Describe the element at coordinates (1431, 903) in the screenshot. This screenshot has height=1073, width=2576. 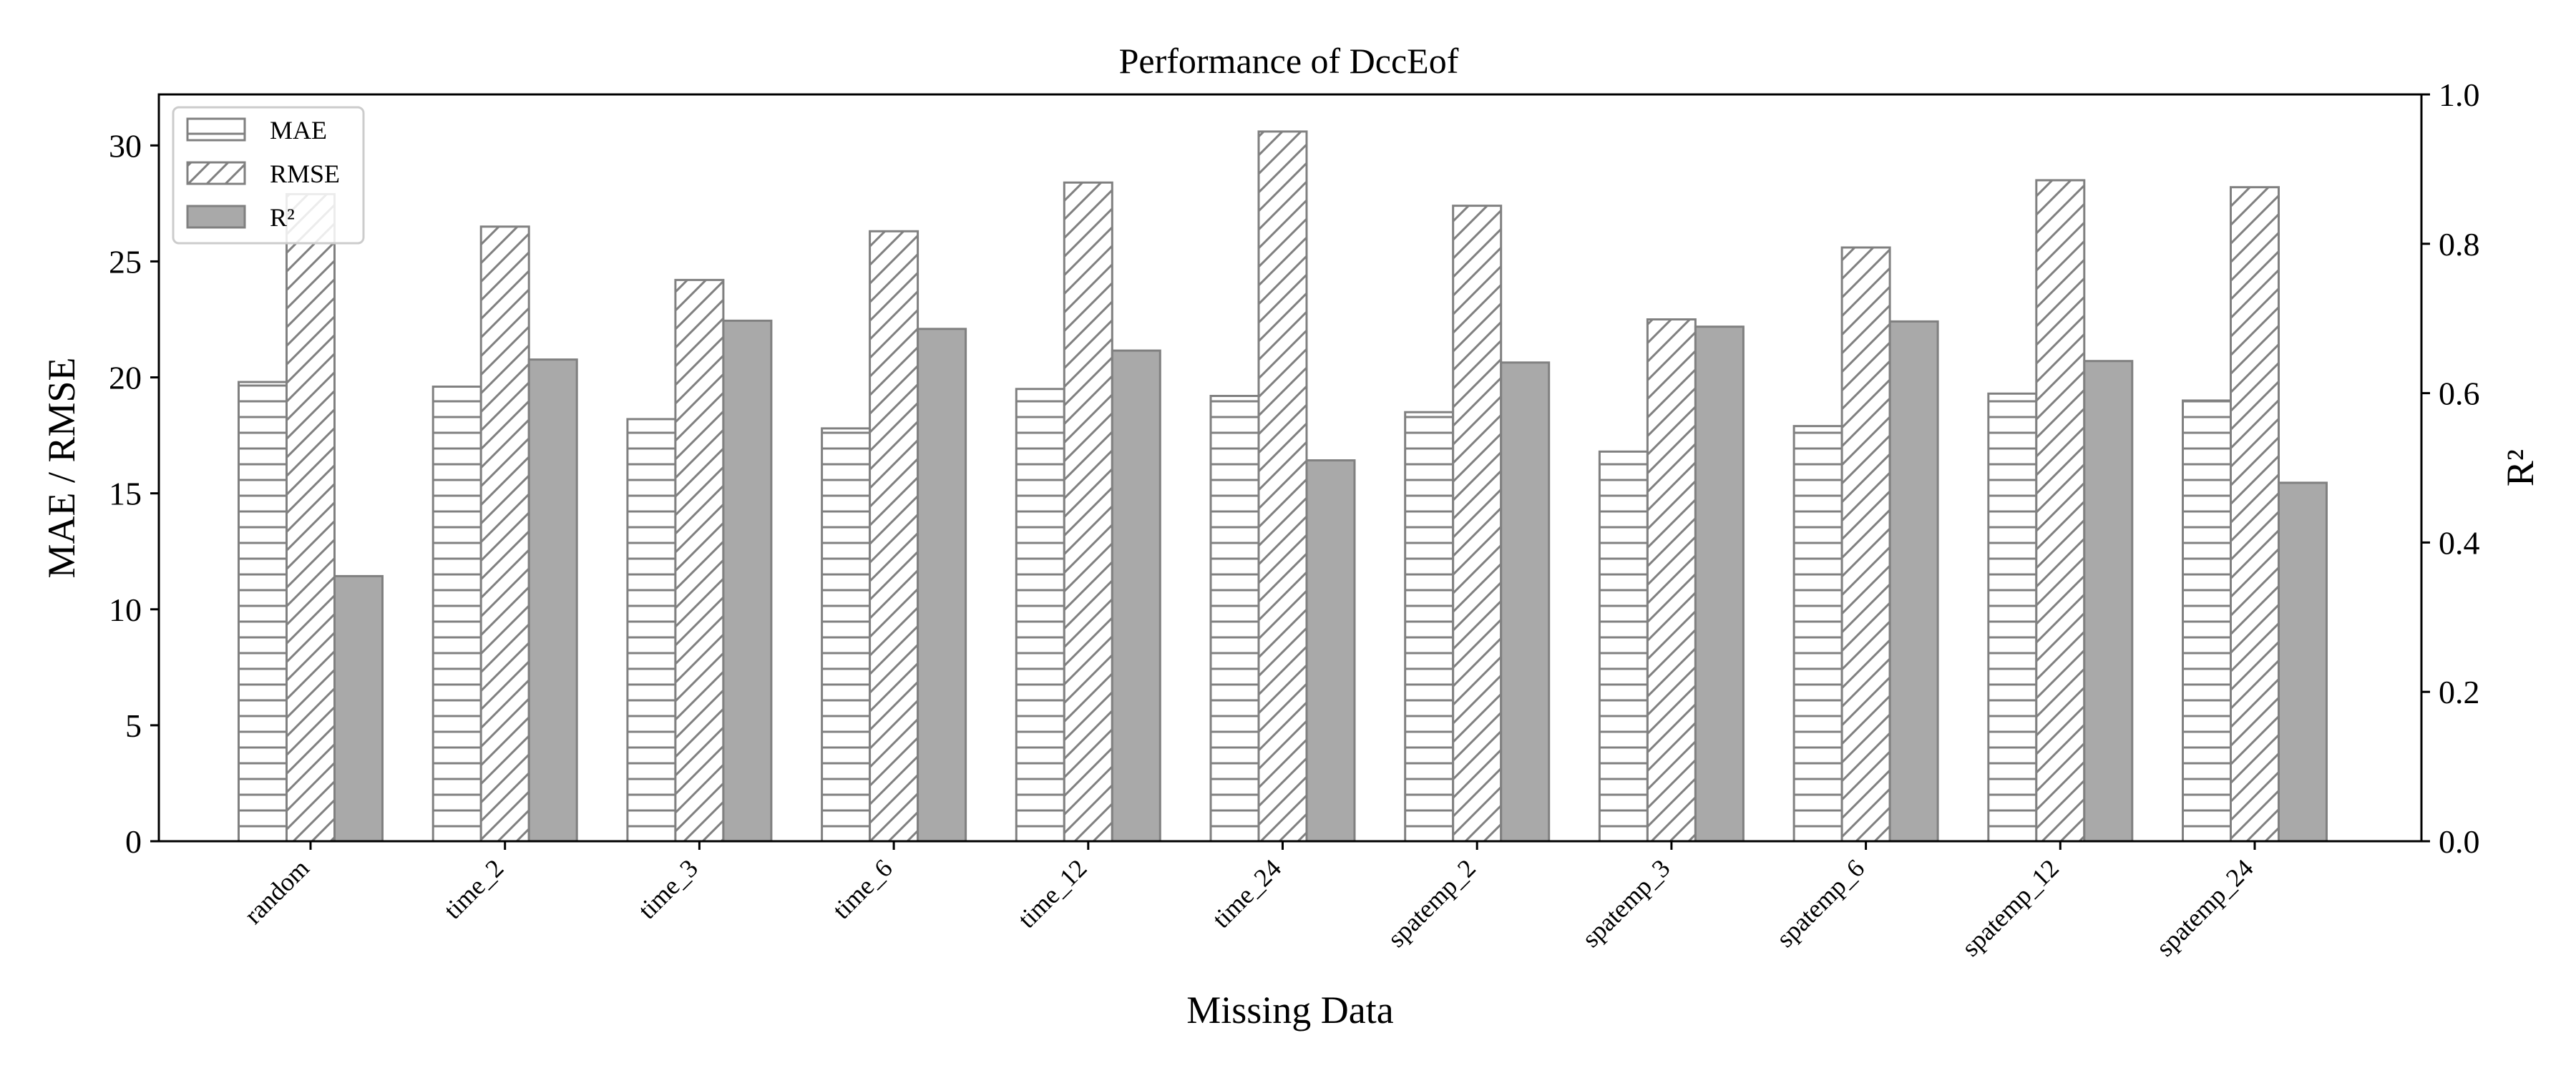
I see `x-tick-label-spatemp_2: spatemp_2` at that location.